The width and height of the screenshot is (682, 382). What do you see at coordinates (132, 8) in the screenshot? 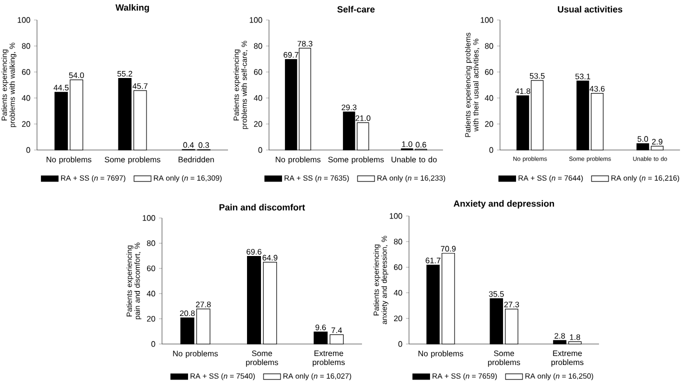
I see `chart-title: Walking` at bounding box center [132, 8].